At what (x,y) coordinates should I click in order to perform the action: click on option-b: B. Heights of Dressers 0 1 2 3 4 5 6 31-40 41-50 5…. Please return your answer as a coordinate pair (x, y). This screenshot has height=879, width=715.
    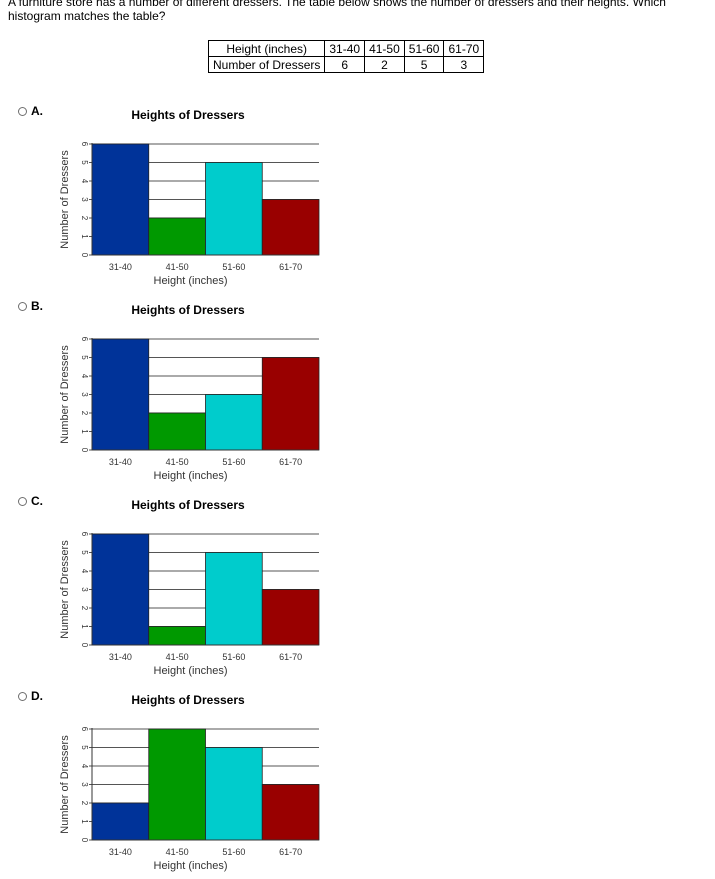
    Looking at the image, I should click on (188, 394).